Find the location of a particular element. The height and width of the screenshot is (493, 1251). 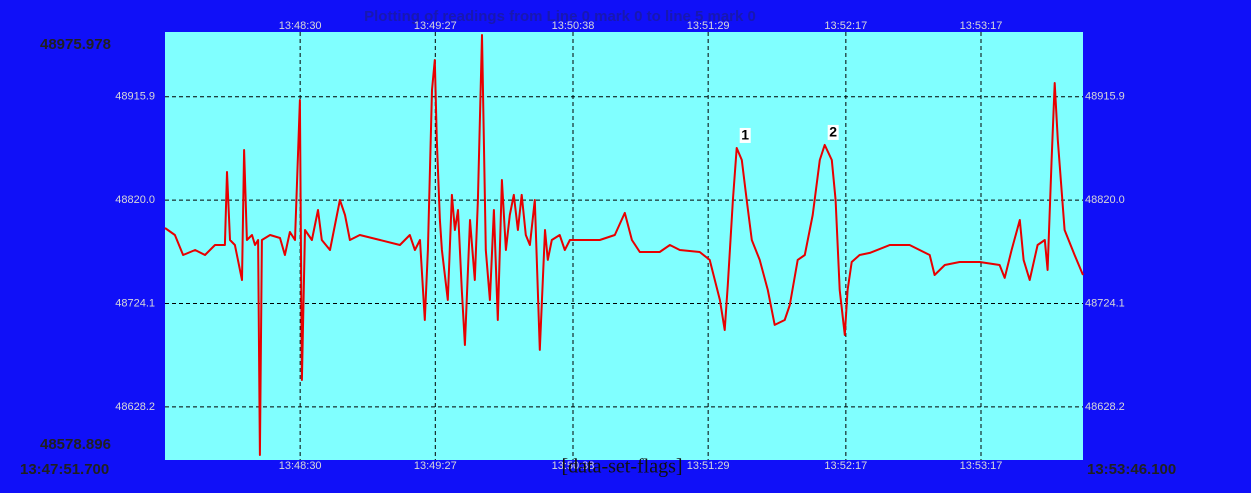

x-tick-label: 13:52:17 is located at coordinates (845, 466).